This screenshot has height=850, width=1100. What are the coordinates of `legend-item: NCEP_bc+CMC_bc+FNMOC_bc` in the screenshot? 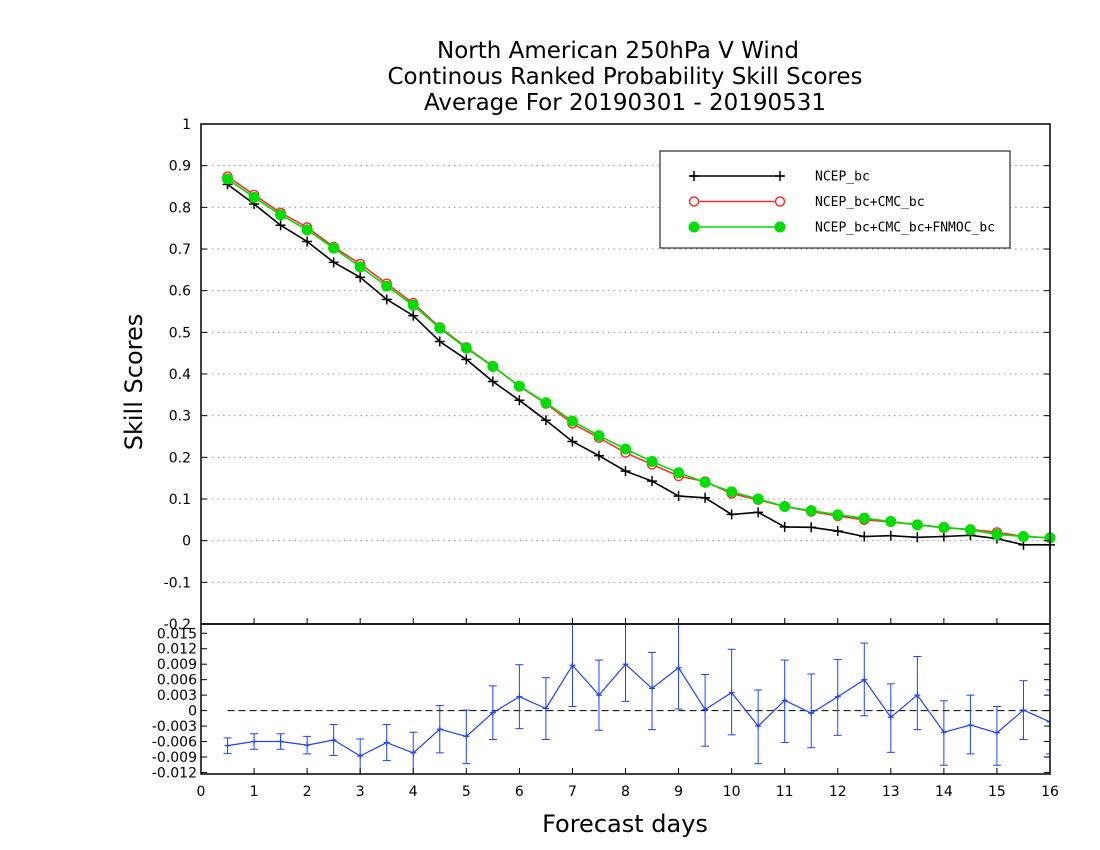 It's located at (841, 228).